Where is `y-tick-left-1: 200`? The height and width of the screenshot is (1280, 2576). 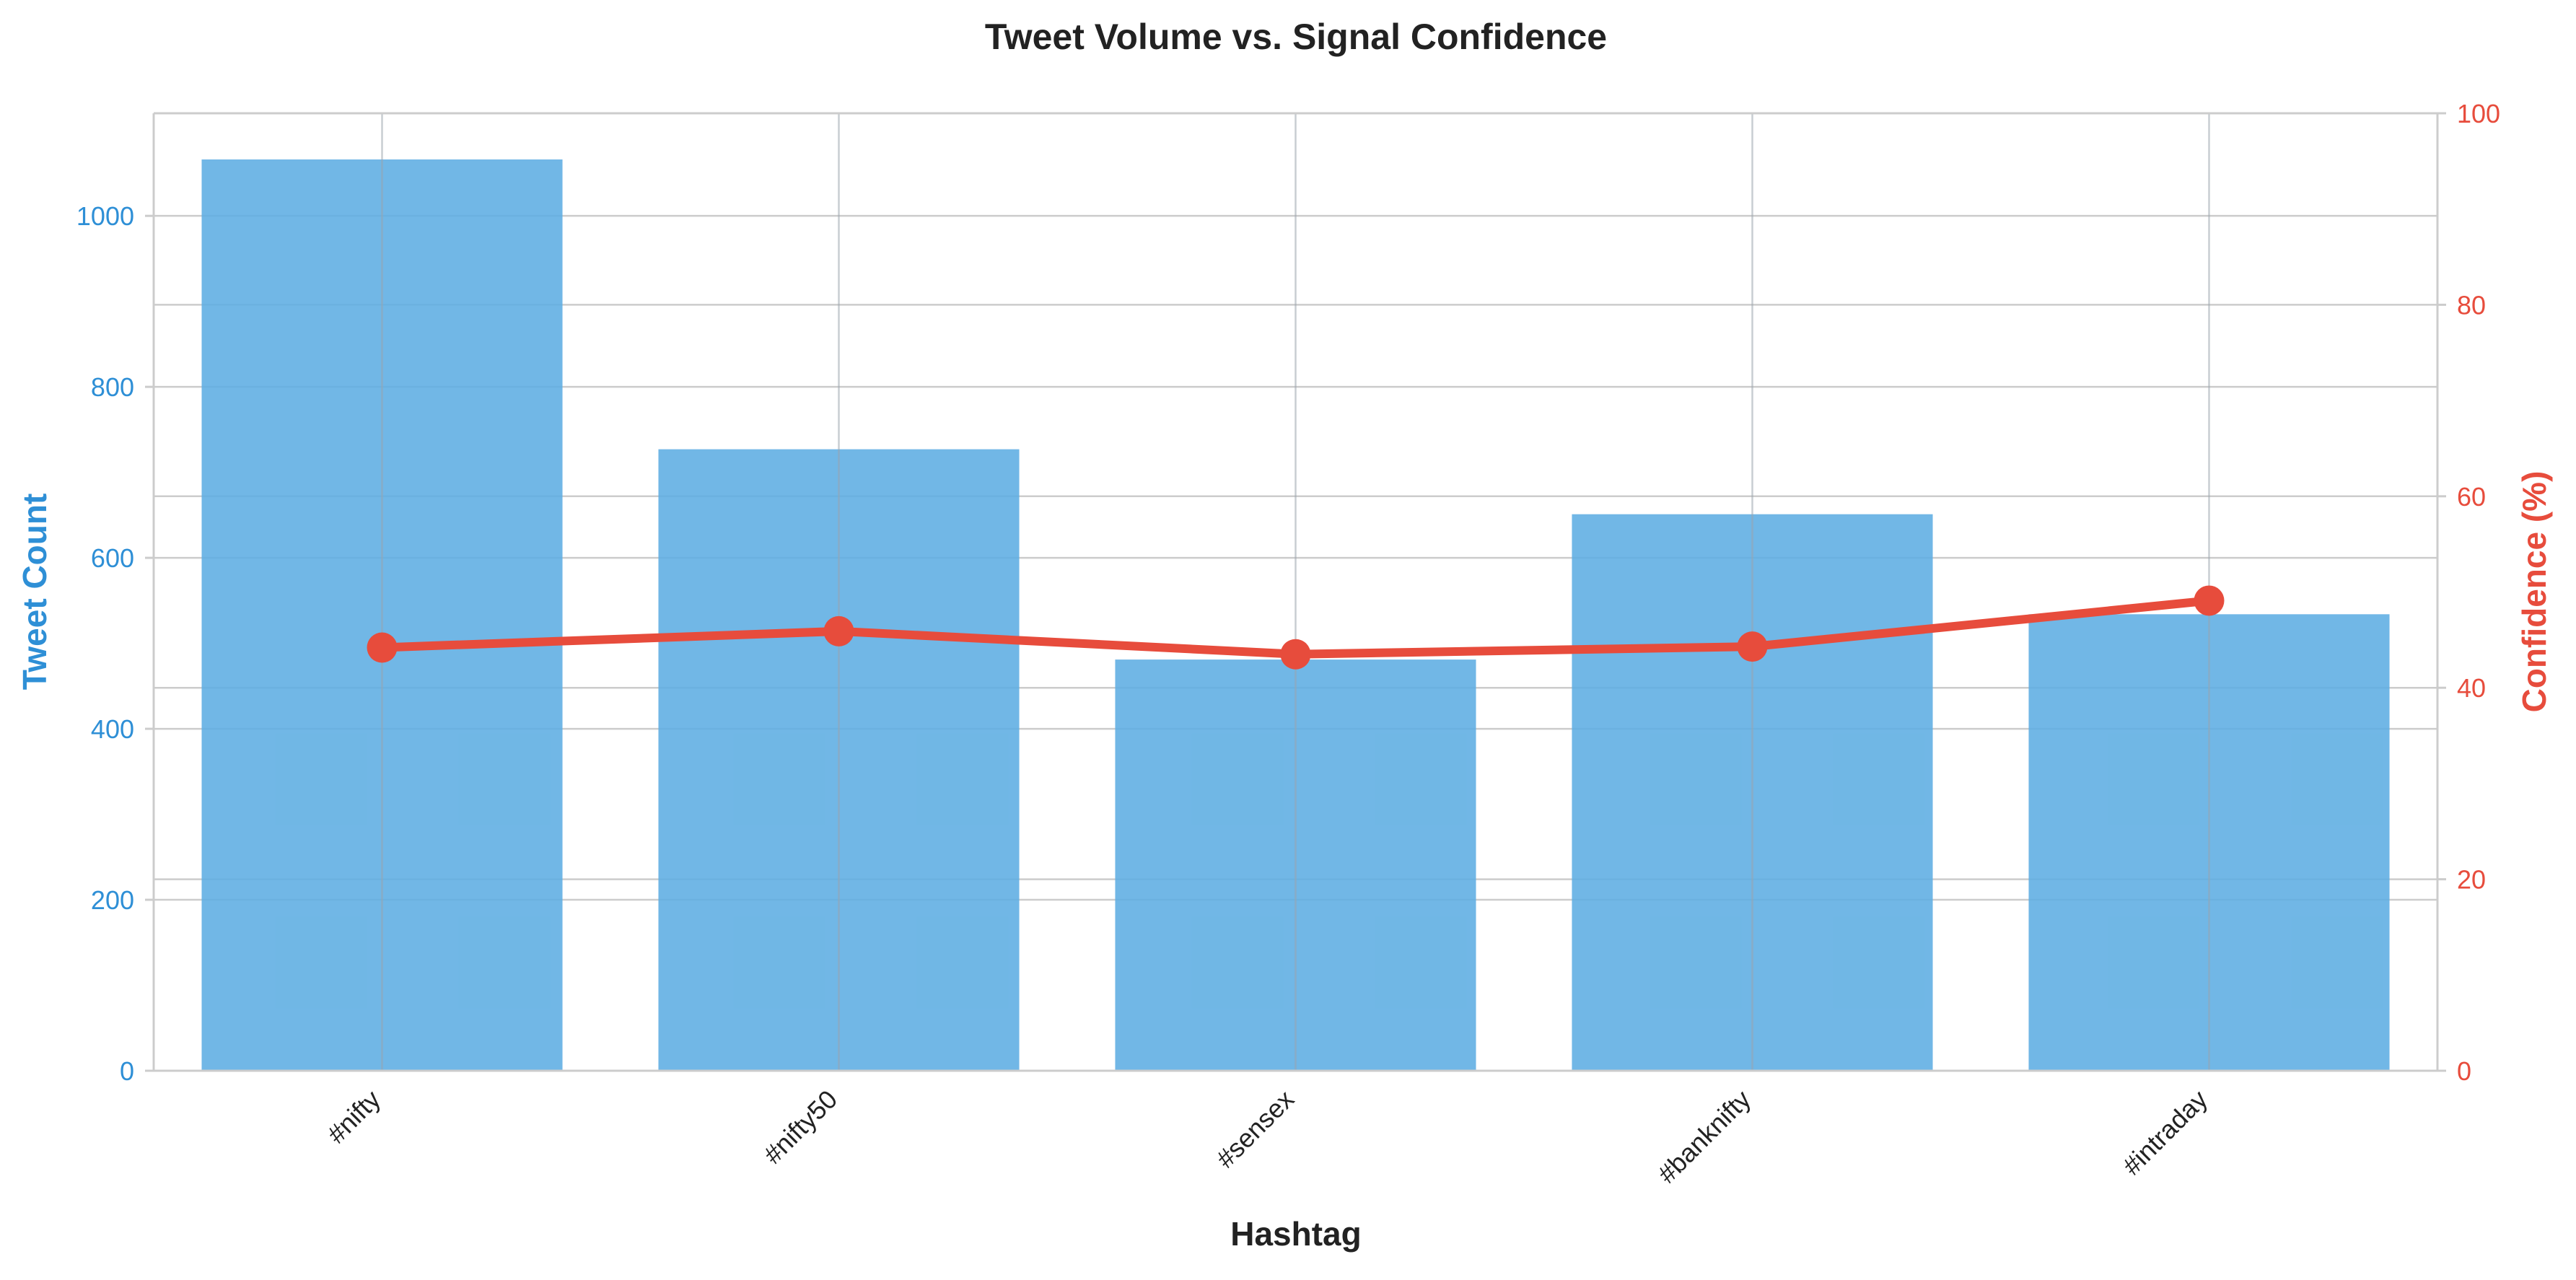 y-tick-left-1: 200 is located at coordinates (112, 900).